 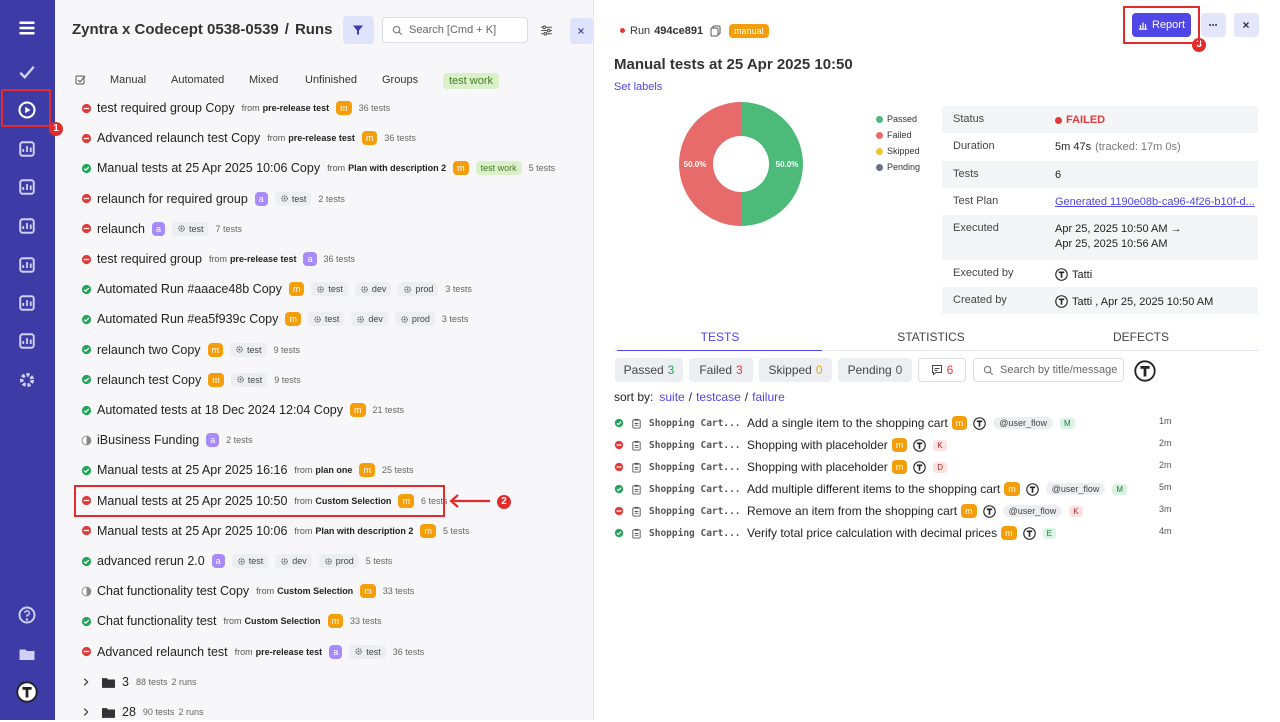 I want to click on test-count: 6 tests, so click(x=434, y=500).